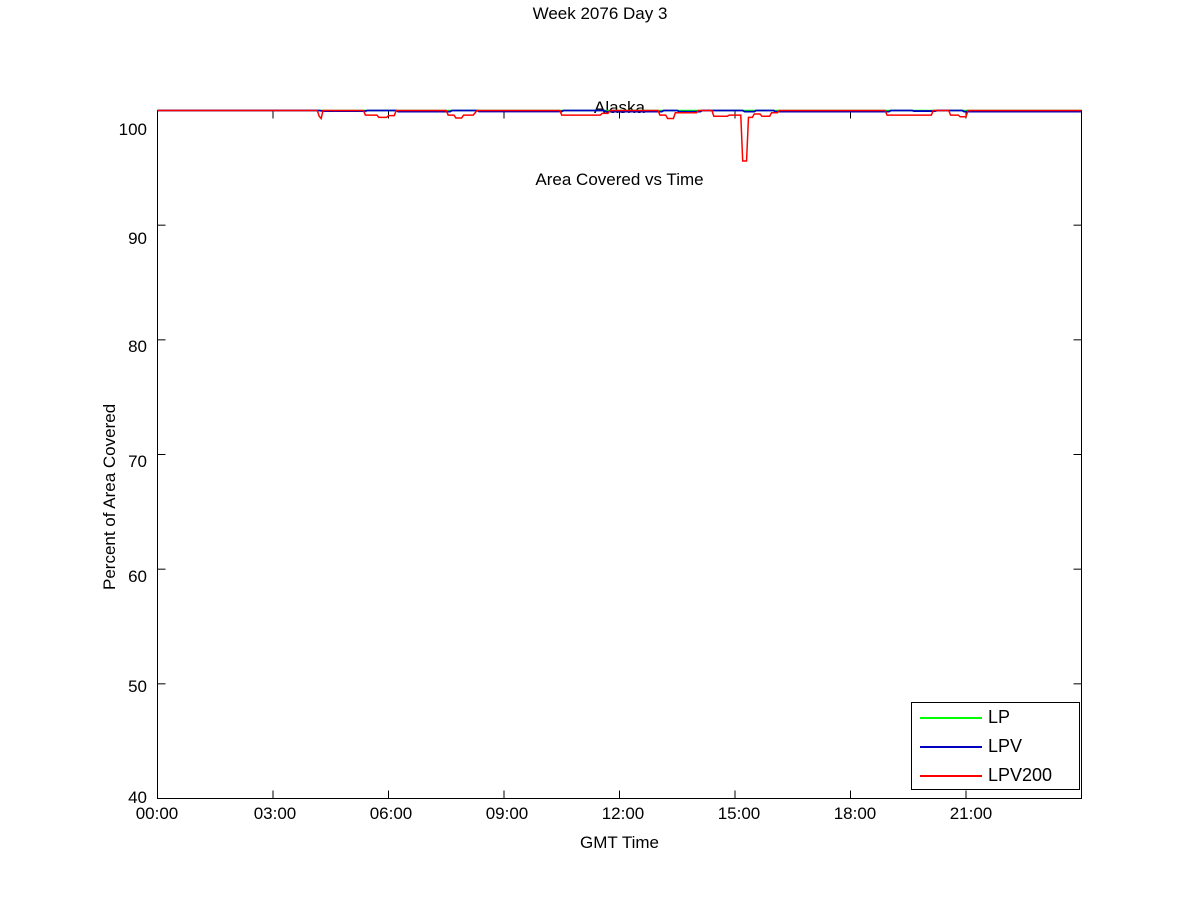 The image size is (1200, 900). I want to click on y-tick-label-50: 50, so click(137, 686).